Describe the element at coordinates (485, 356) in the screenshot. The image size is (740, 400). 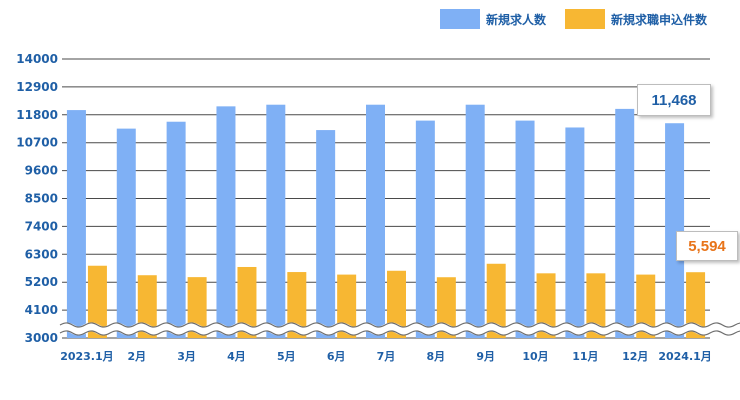
I see `x-tick-label: 9月` at that location.